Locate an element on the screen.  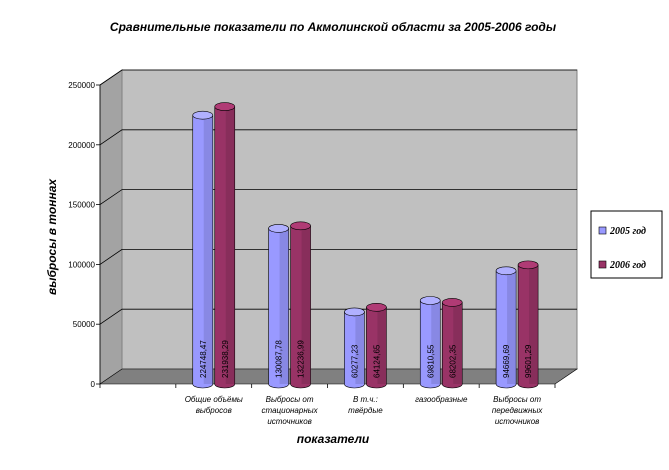
legend-box is located at coordinates (626, 244).